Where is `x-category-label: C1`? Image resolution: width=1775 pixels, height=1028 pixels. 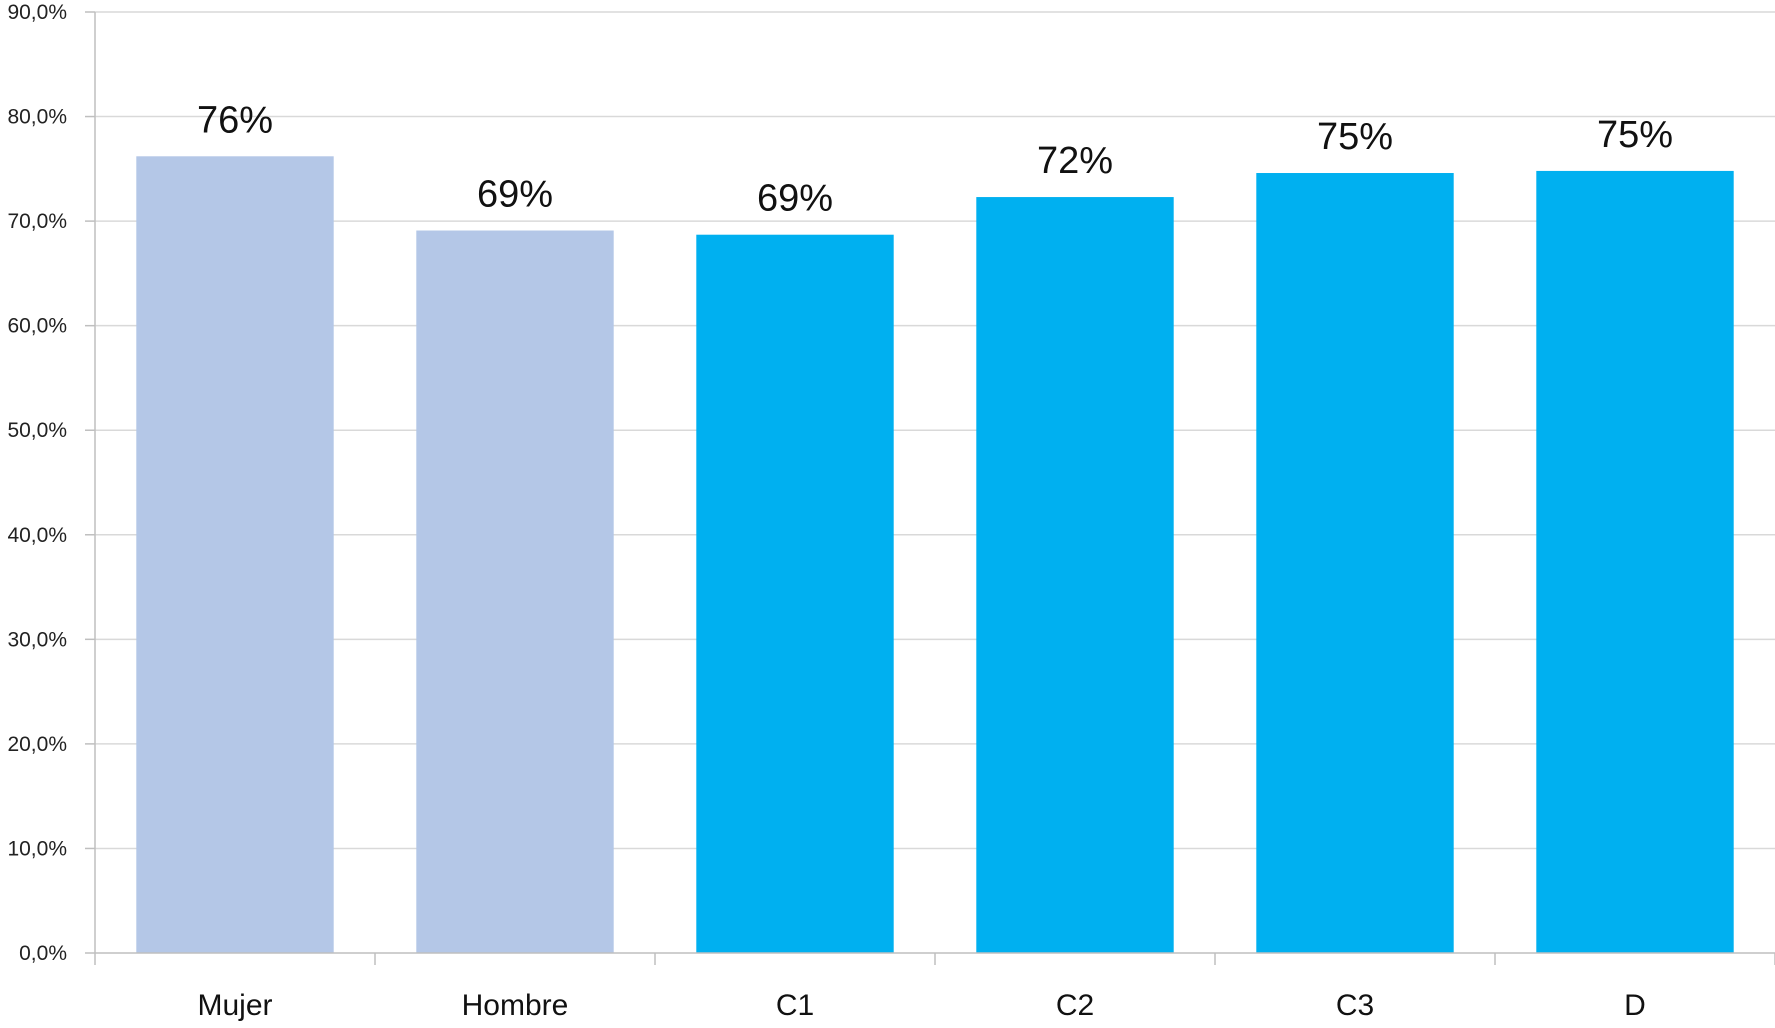 x-category-label: C1 is located at coordinates (795, 1005).